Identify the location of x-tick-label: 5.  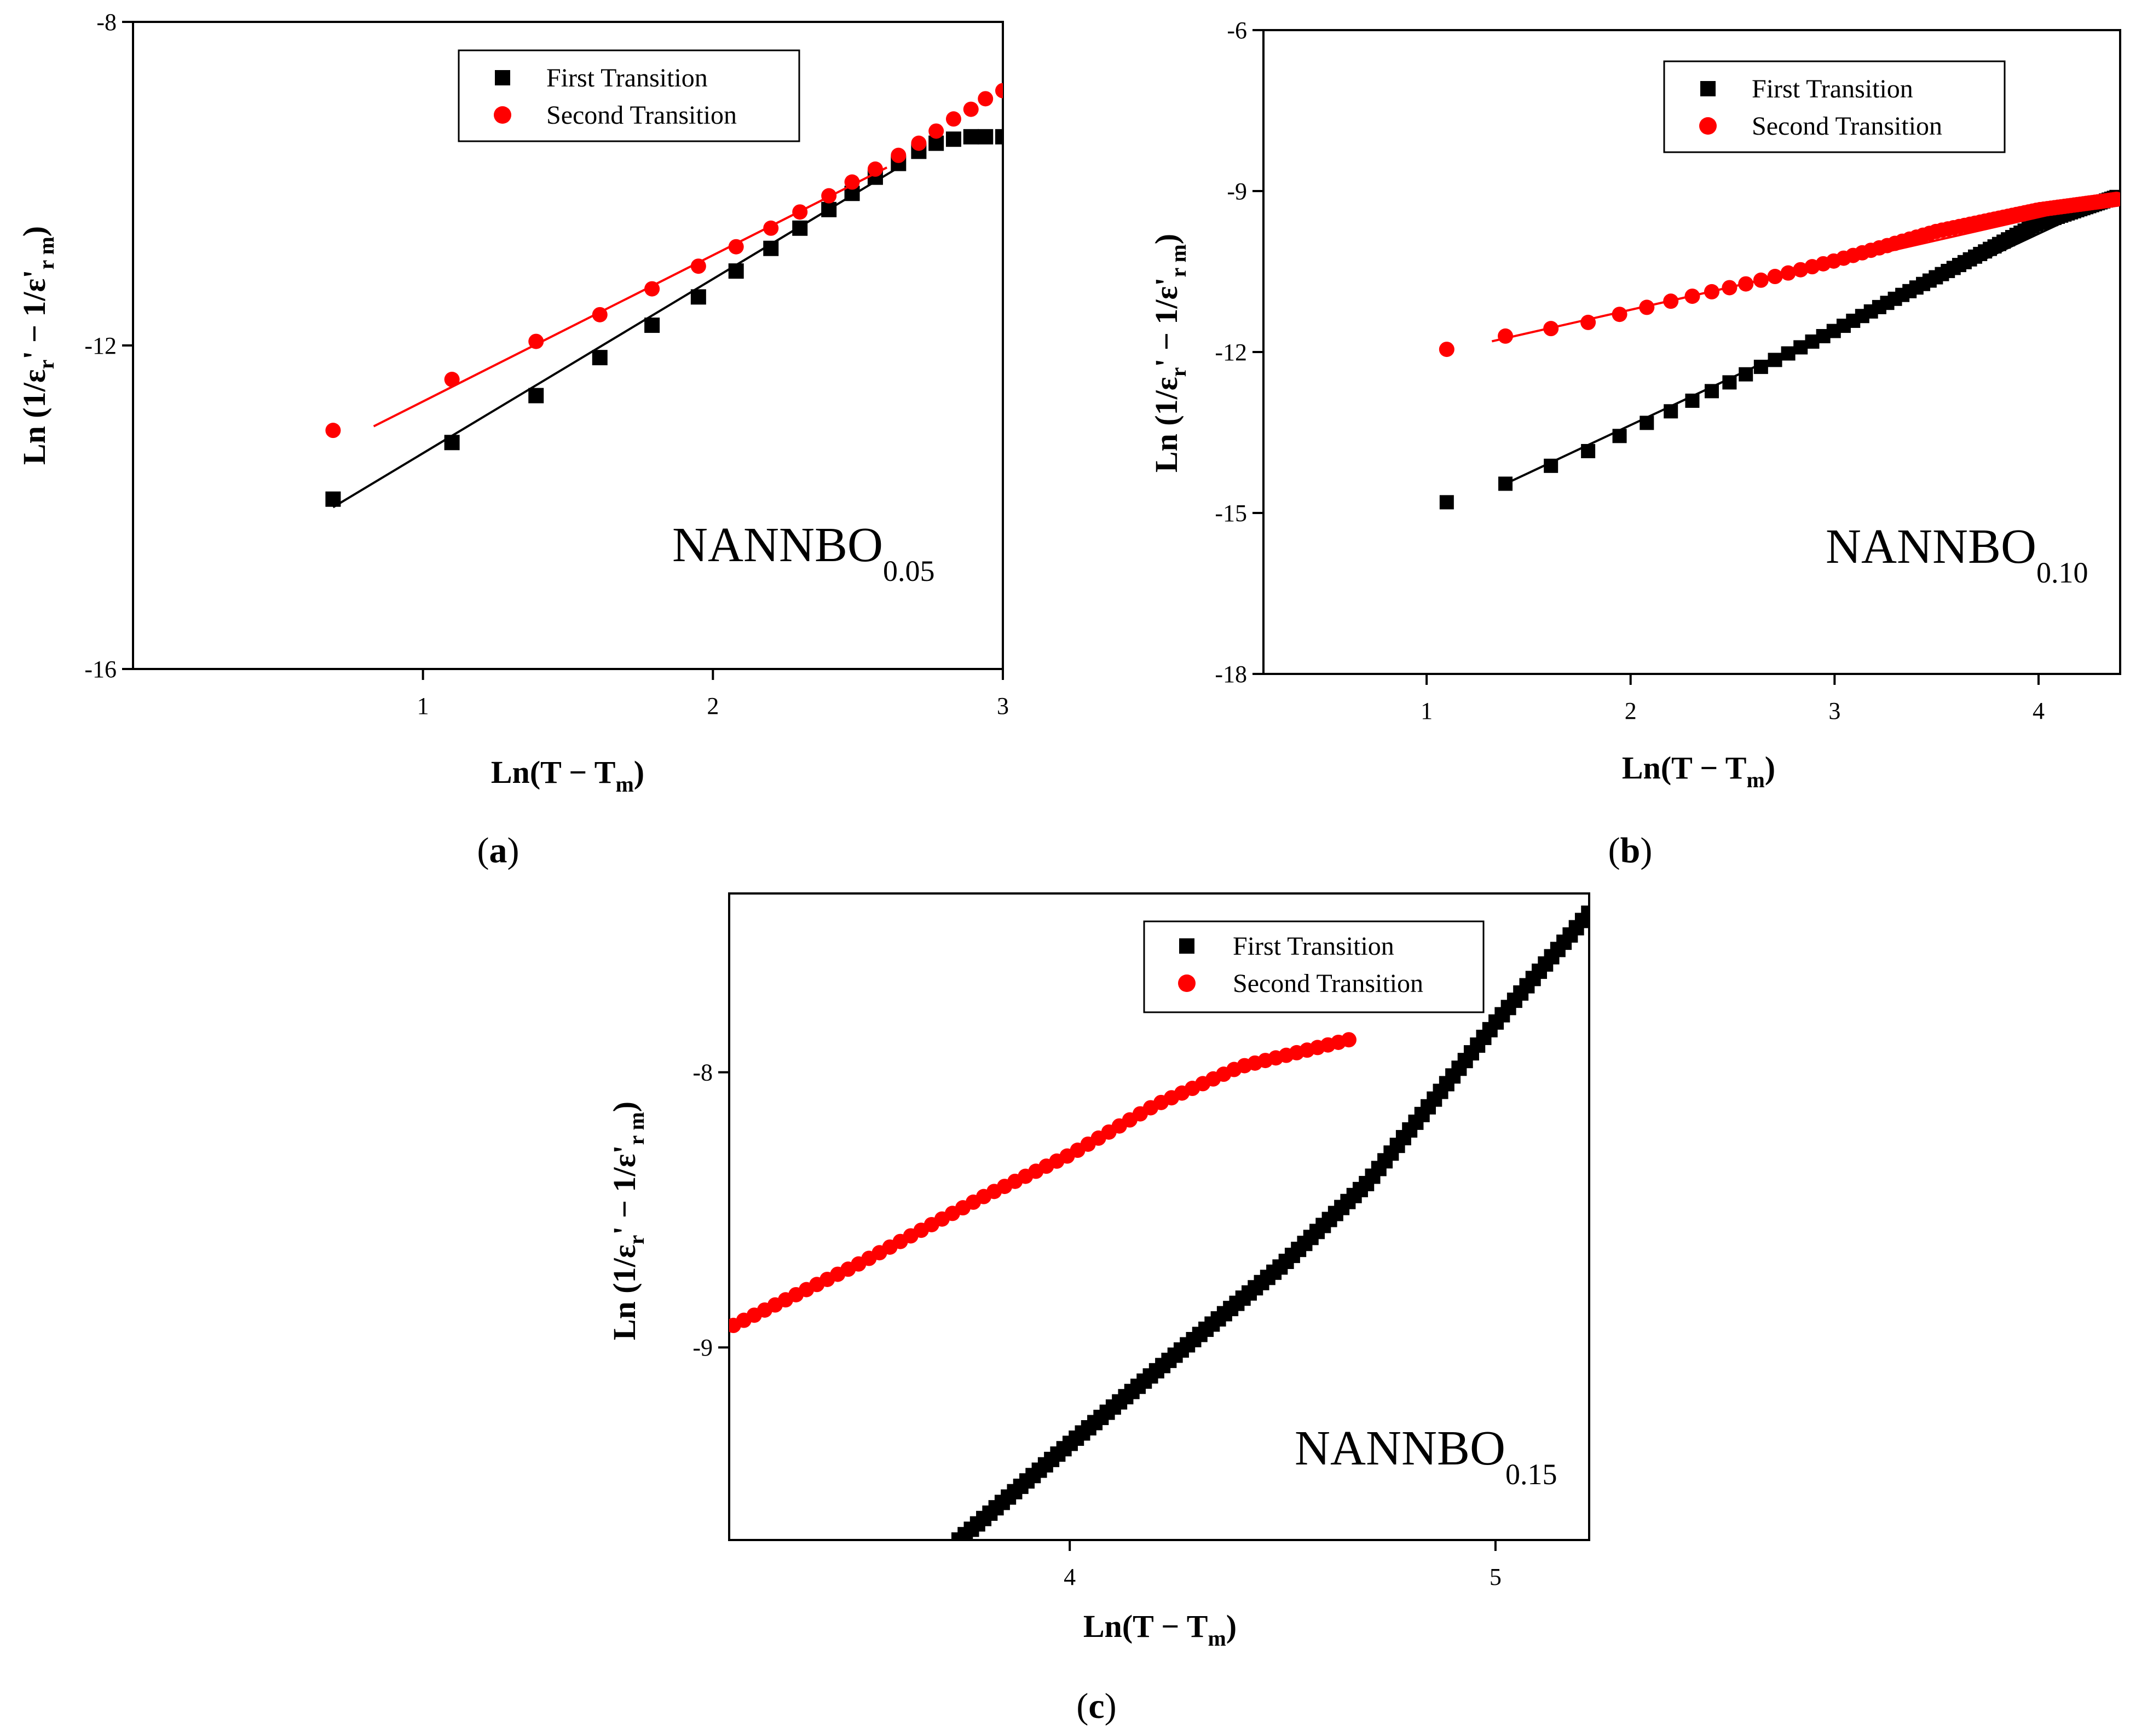
(1496, 1577).